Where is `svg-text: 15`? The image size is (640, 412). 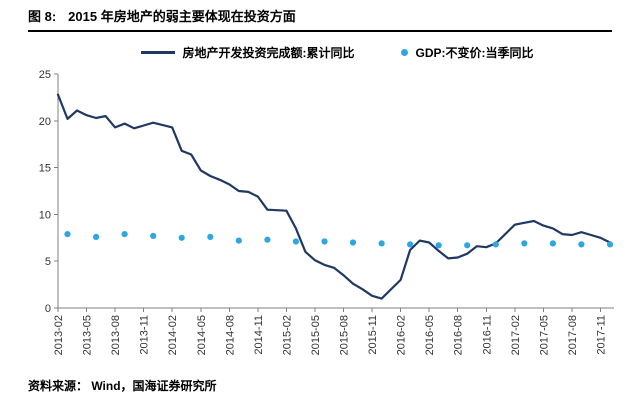 svg-text: 15 is located at coordinates (45, 169).